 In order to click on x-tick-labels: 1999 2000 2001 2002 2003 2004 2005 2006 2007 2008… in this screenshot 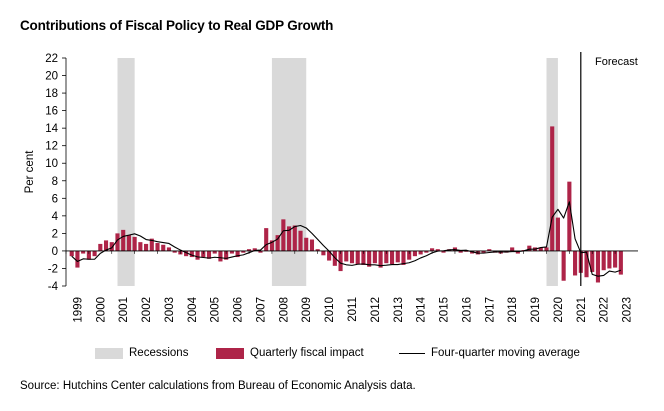, I will do `click(352, 309)`.